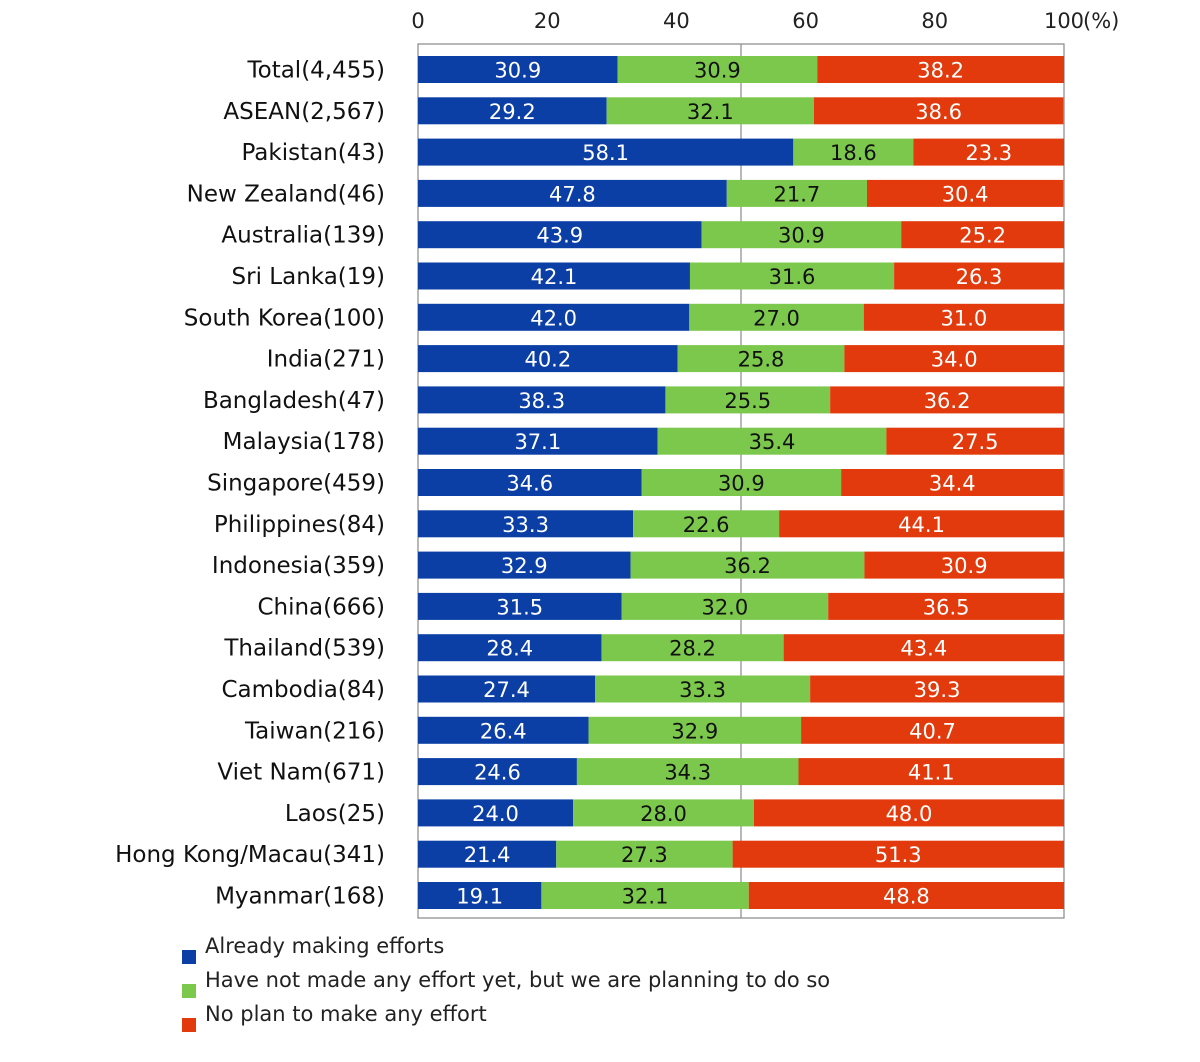  Describe the element at coordinates (313, 153) in the screenshot. I see `category-label: Pakistan(43)` at that location.